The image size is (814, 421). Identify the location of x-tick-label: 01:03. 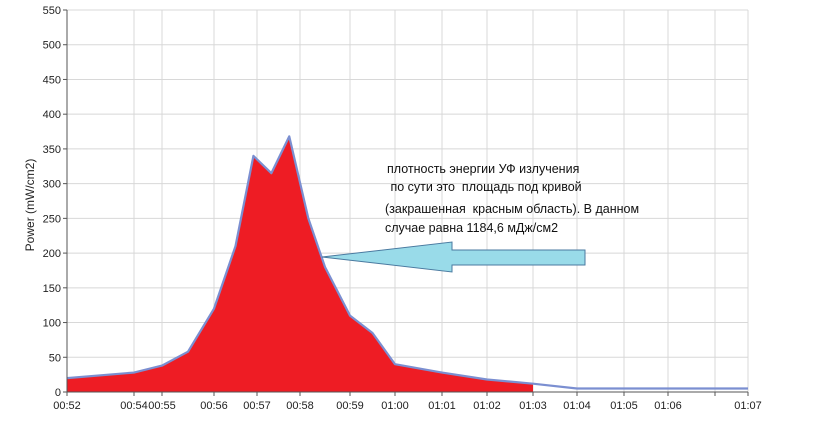
(533, 406).